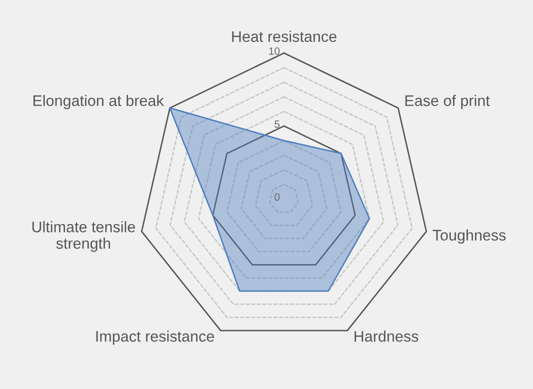 The height and width of the screenshot is (389, 533). I want to click on spoke-label: Hardness, so click(386, 336).